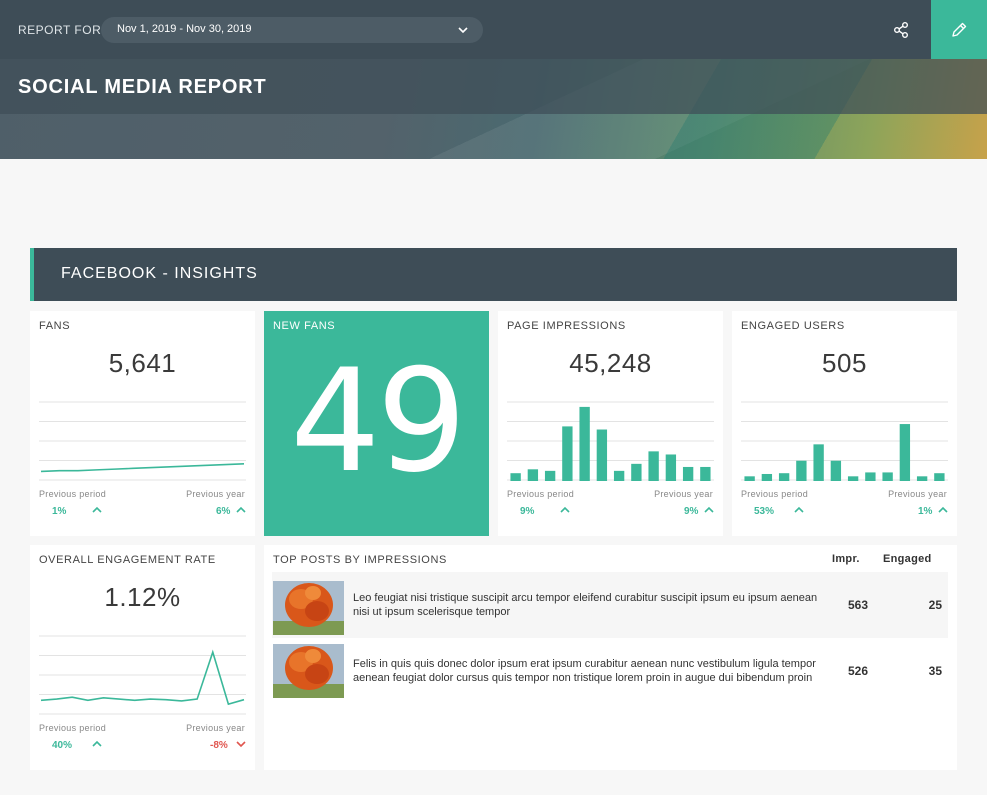 This screenshot has width=987, height=795. I want to click on post-impressions: 526, so click(857, 671).